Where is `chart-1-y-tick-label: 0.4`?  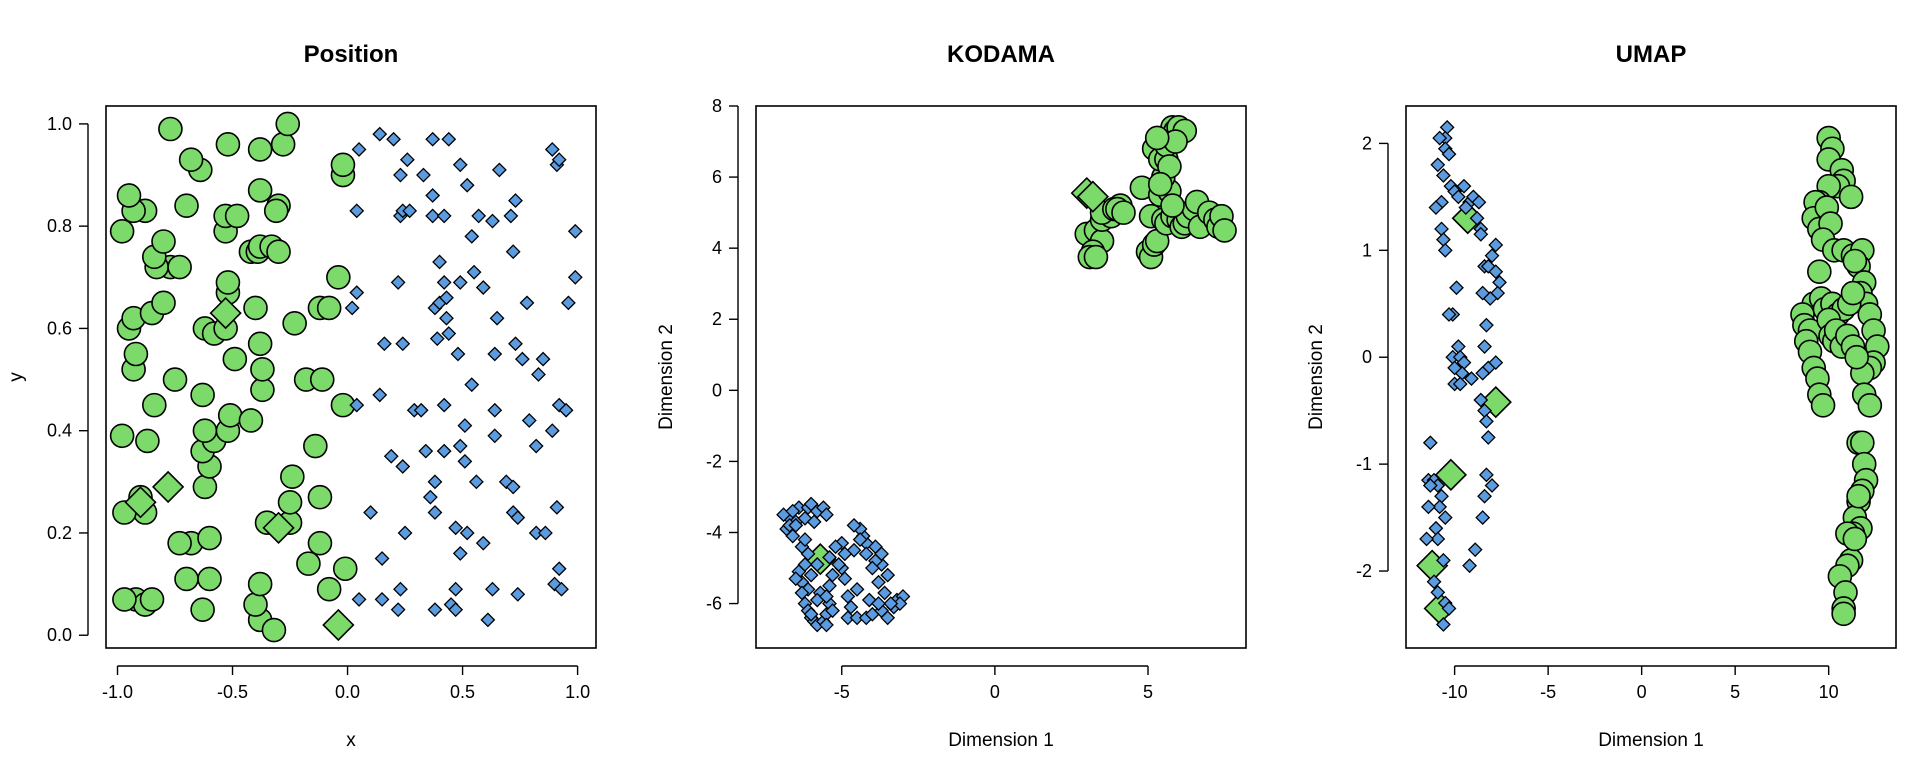
chart-1-y-tick-label: 0.4 is located at coordinates (59, 431).